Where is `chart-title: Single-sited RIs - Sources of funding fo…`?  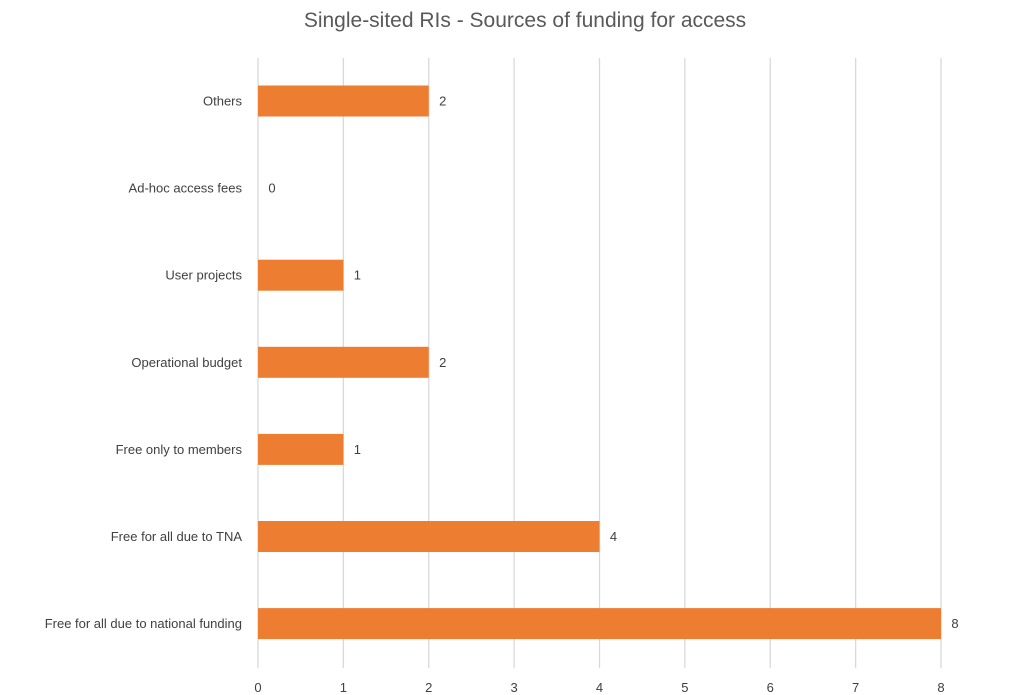 chart-title: Single-sited RIs - Sources of funding fo… is located at coordinates (525, 20).